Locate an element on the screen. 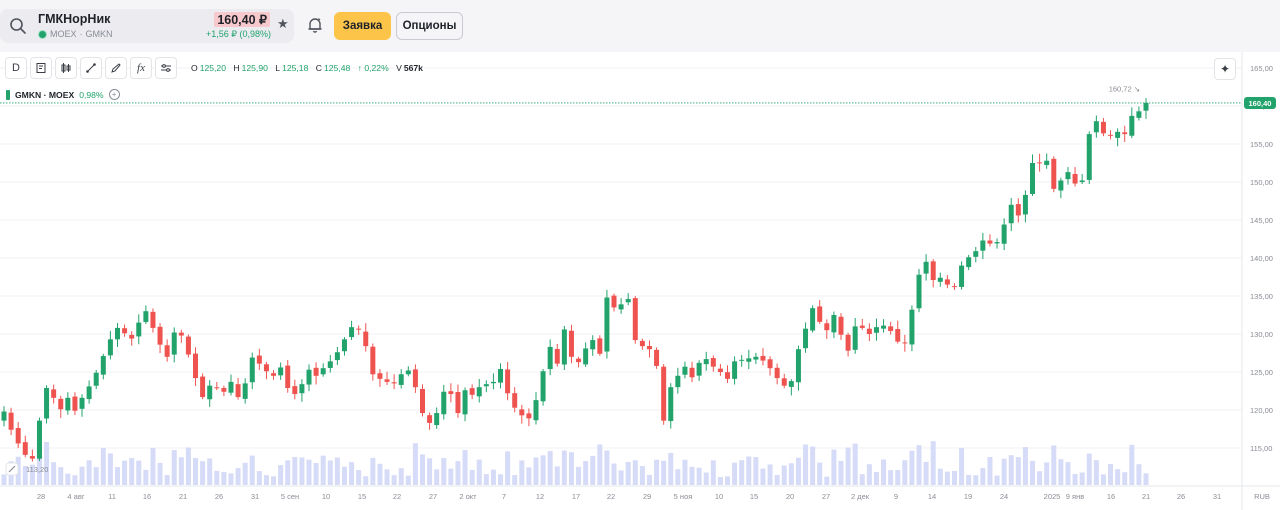 This screenshot has width=1280, height=510. time-tick-label: 28 is located at coordinates (41, 496).